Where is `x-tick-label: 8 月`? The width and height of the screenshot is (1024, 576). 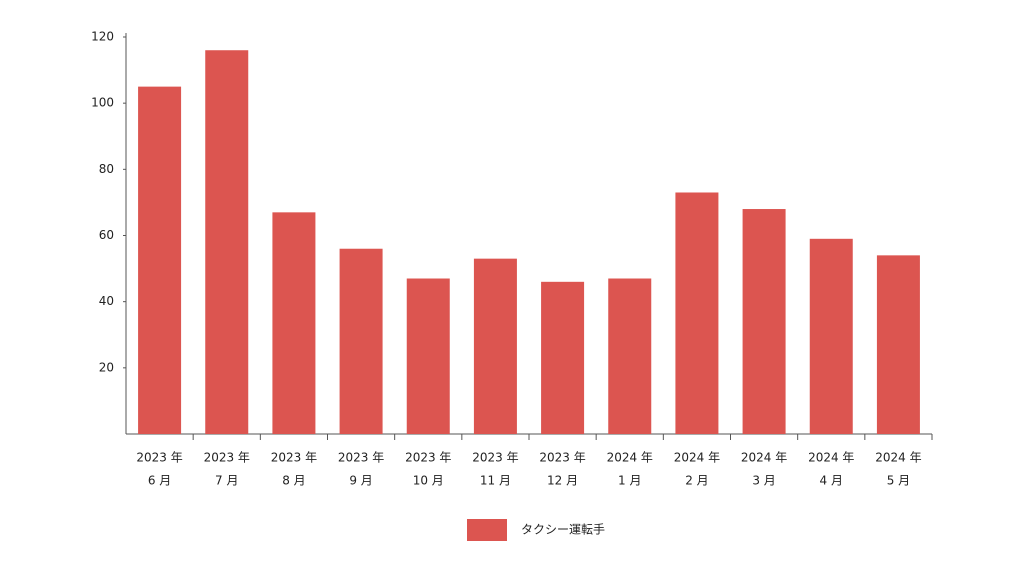 x-tick-label: 8 月 is located at coordinates (293, 481).